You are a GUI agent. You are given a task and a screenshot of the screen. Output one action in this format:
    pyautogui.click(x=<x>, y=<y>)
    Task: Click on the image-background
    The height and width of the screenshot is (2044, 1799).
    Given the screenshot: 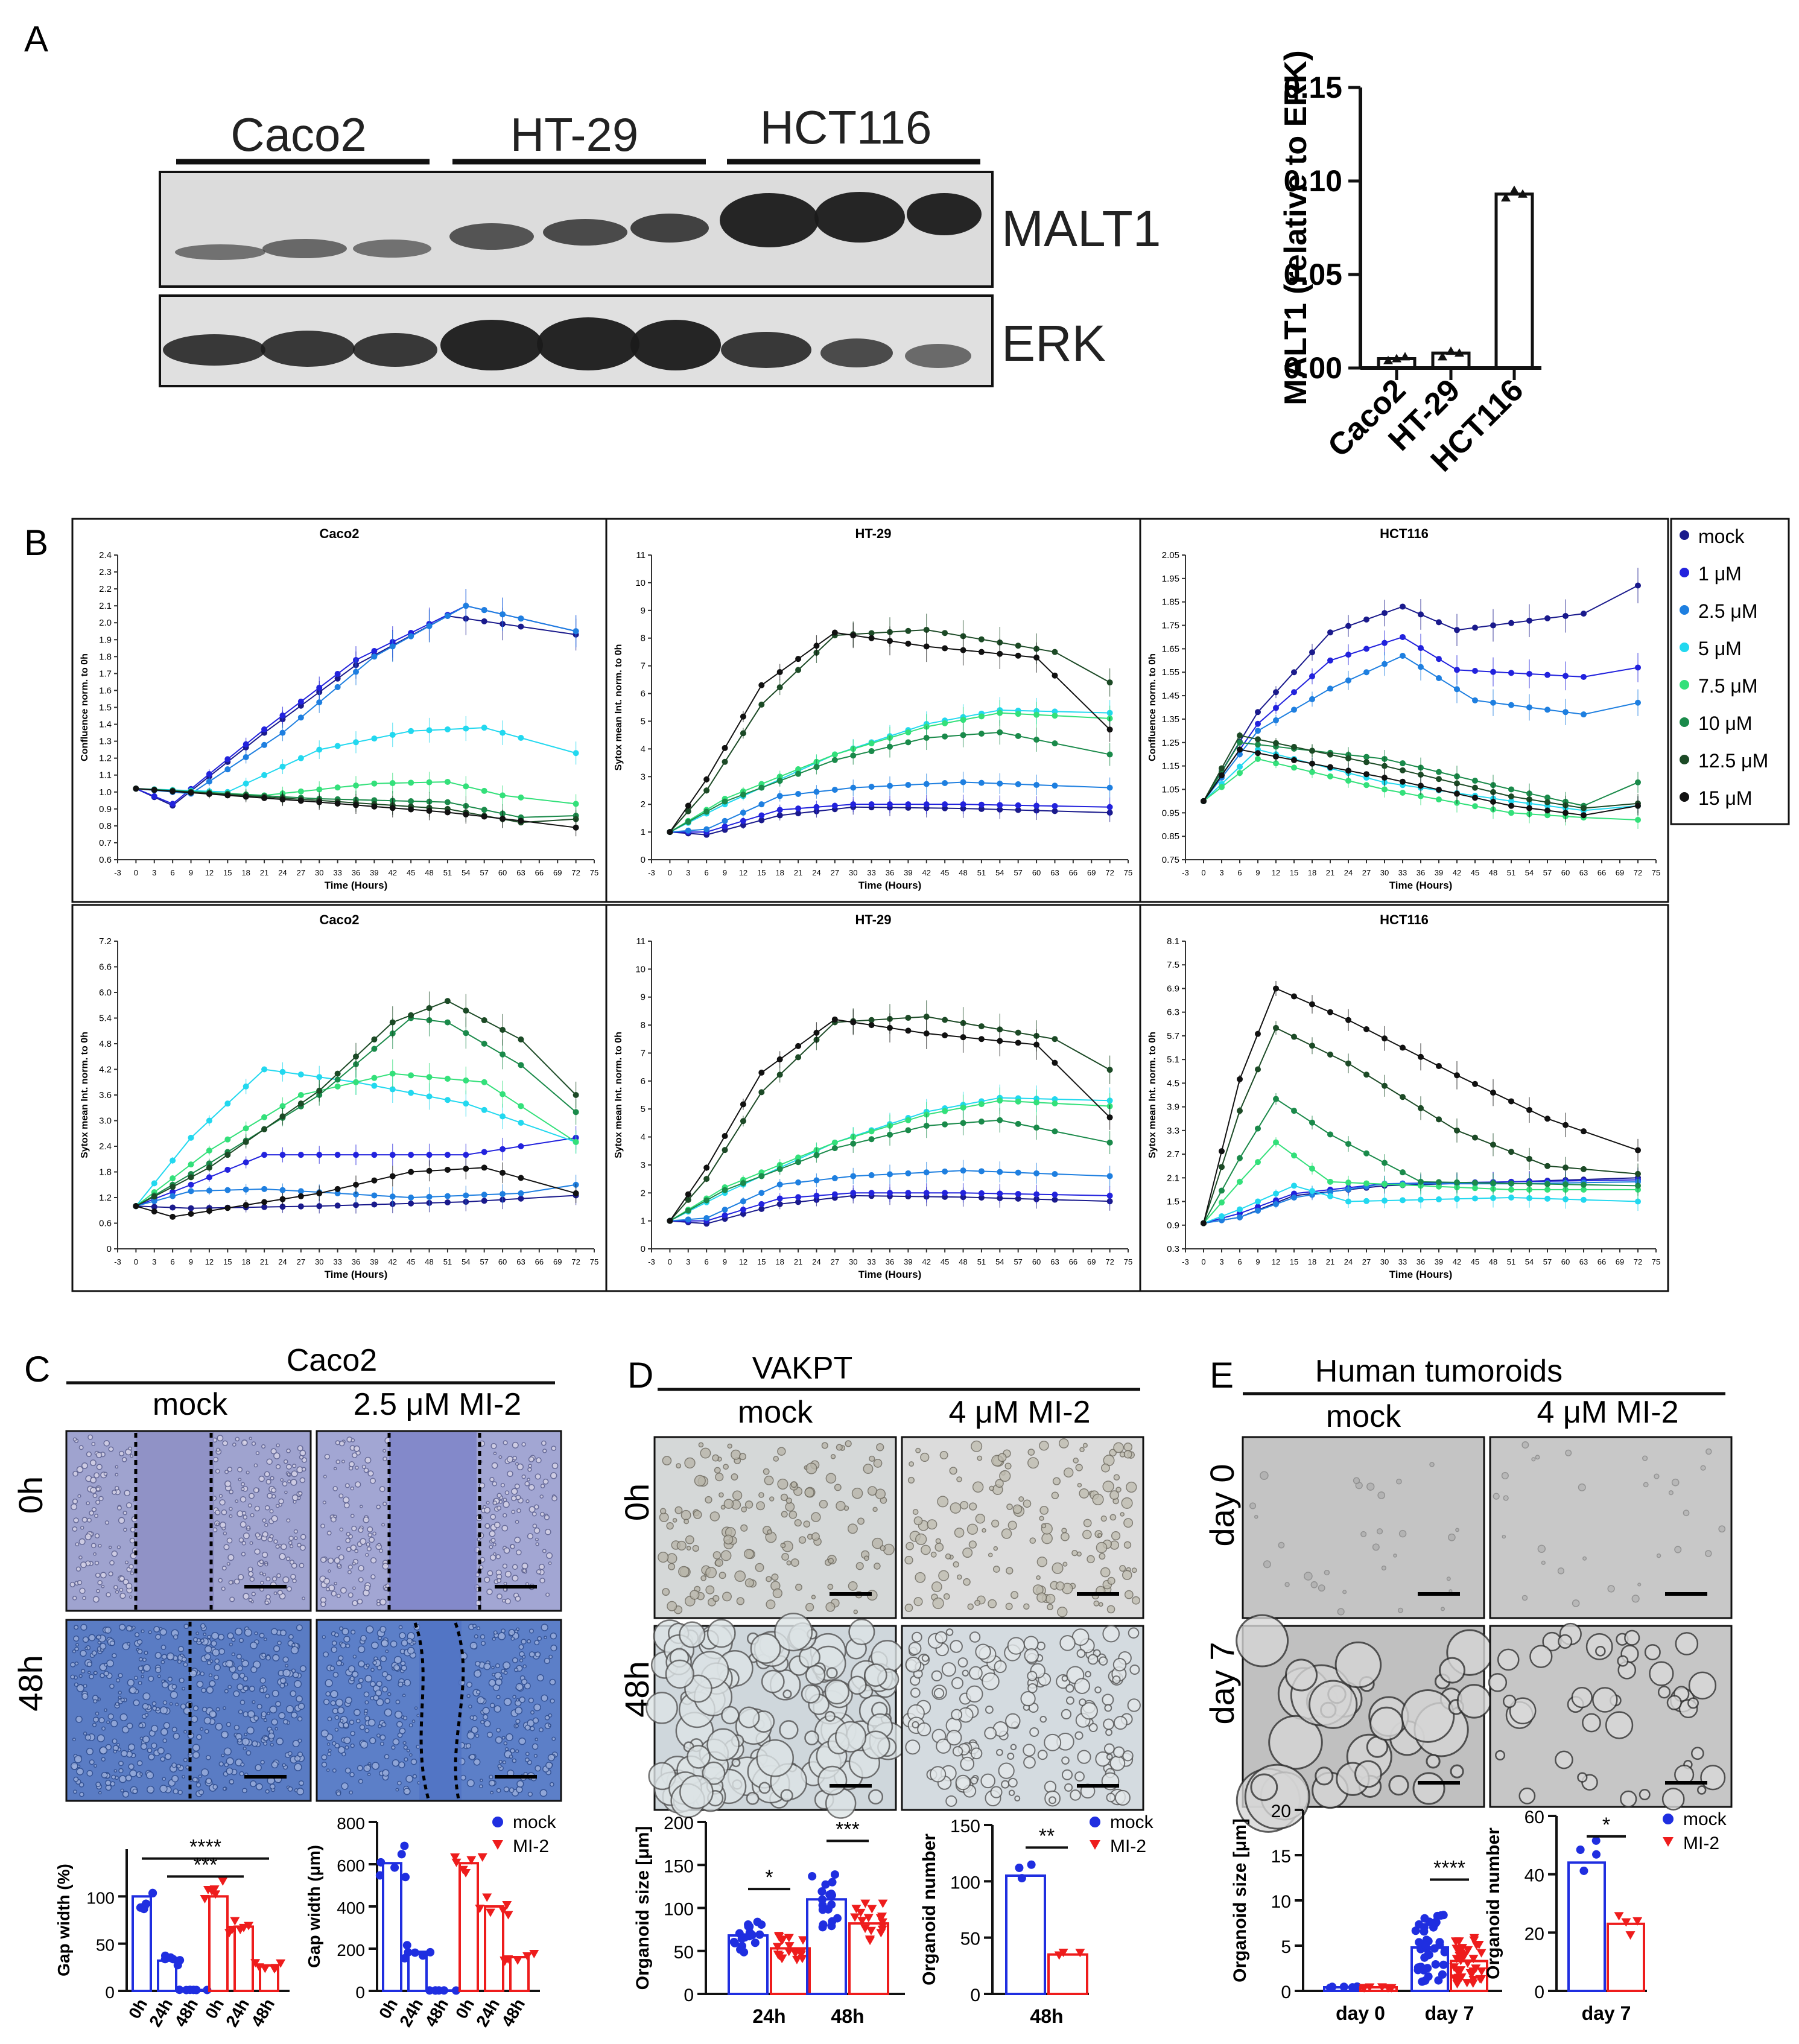 What is the action you would take?
    pyautogui.click(x=1364, y=1527)
    